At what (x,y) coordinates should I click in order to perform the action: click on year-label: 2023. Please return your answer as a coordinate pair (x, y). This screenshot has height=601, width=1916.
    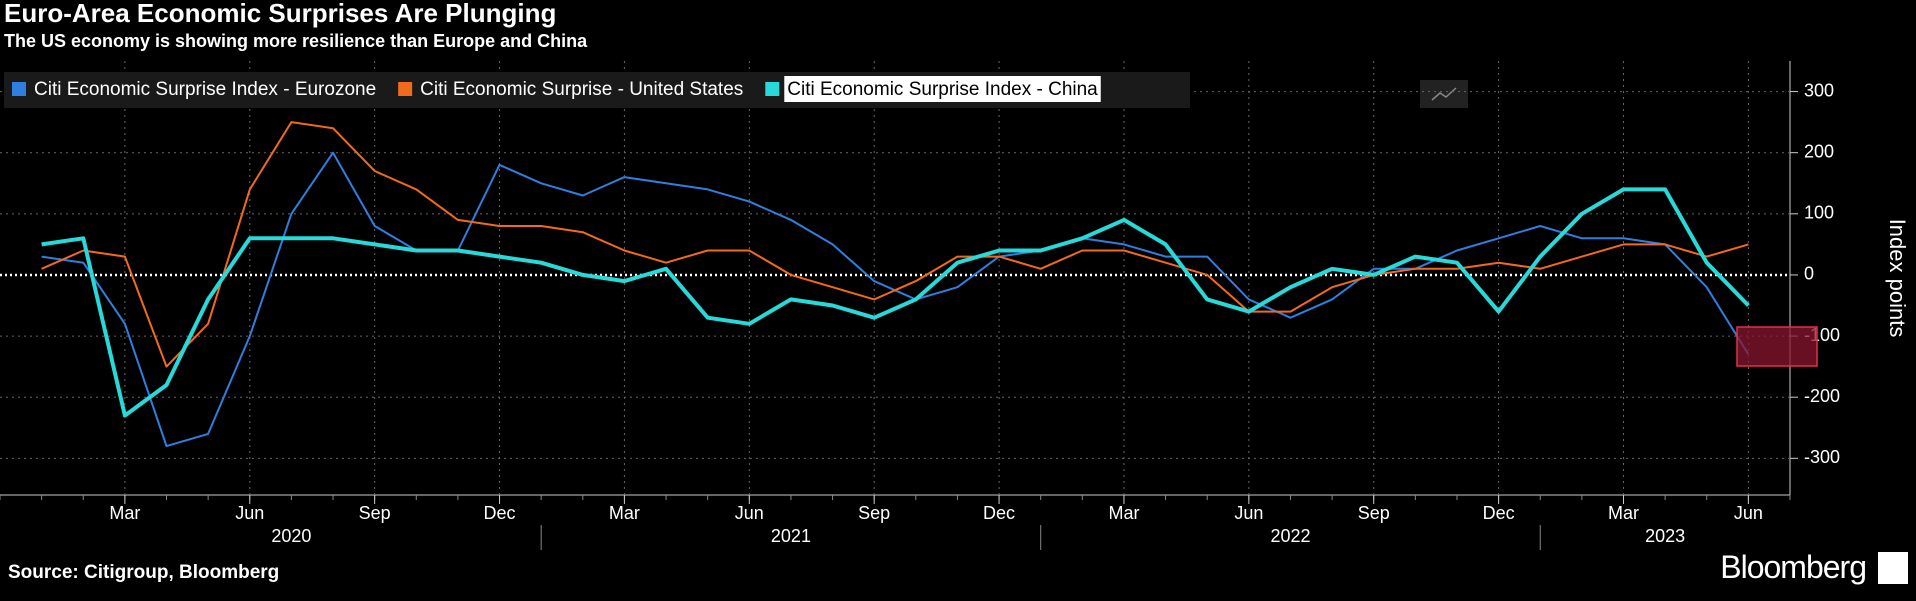
    Looking at the image, I should click on (1665, 536).